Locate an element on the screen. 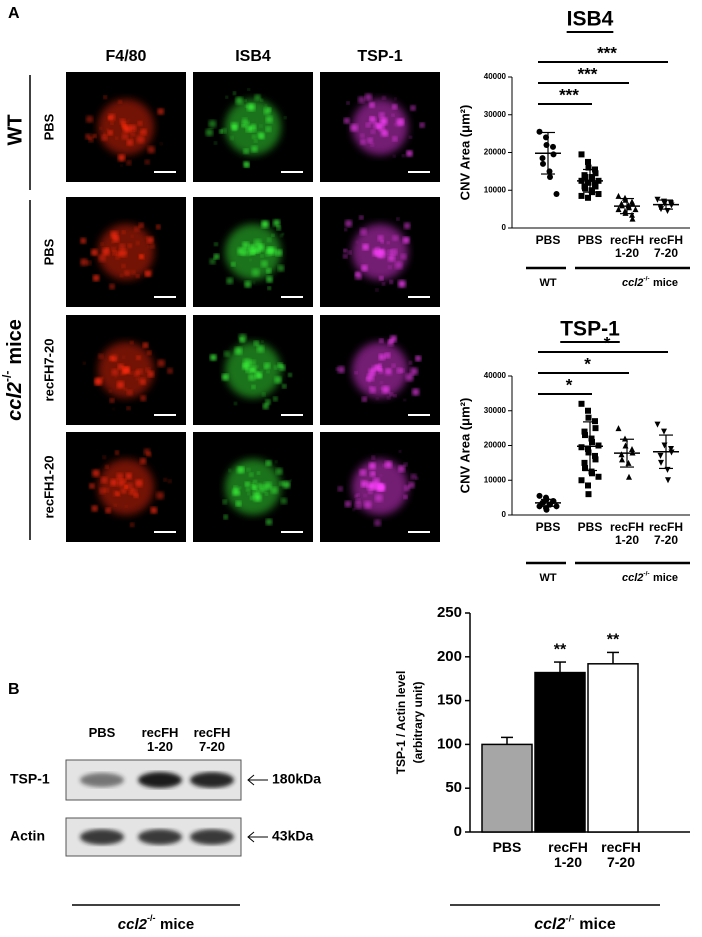 The width and height of the screenshot is (702, 937). significance-label: ** is located at coordinates (560, 649).